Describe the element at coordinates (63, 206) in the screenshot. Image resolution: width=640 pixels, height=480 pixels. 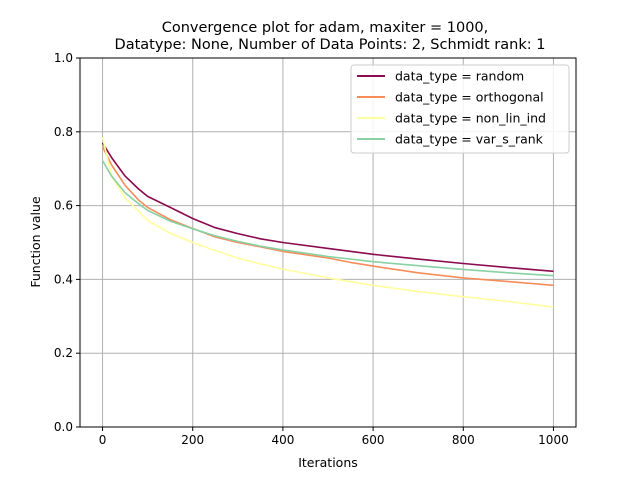
I see `y-tick-label: 0.6` at that location.